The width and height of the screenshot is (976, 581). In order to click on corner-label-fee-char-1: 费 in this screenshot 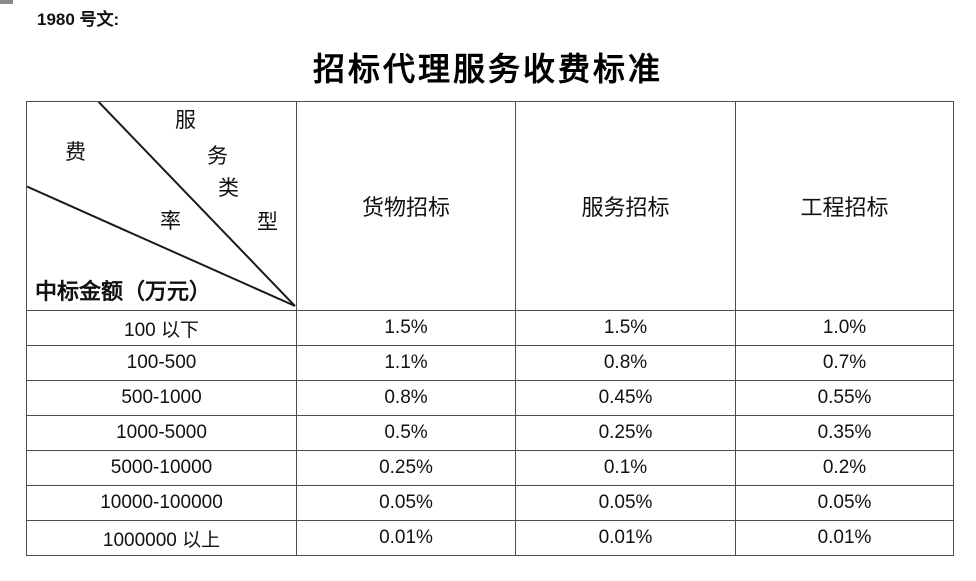, I will do `click(75, 152)`.